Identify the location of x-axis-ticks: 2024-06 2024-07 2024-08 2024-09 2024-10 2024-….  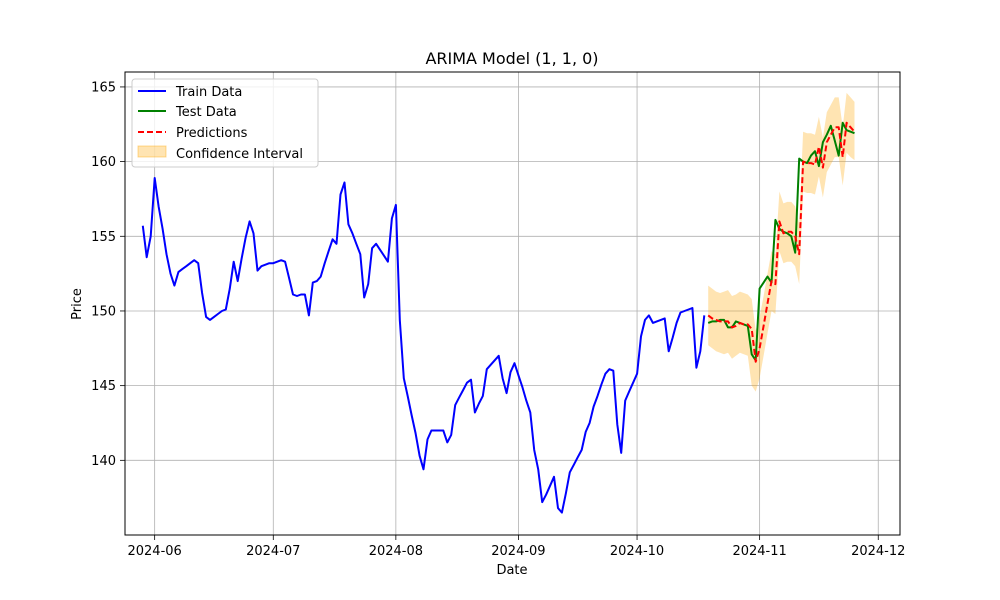
(516, 547).